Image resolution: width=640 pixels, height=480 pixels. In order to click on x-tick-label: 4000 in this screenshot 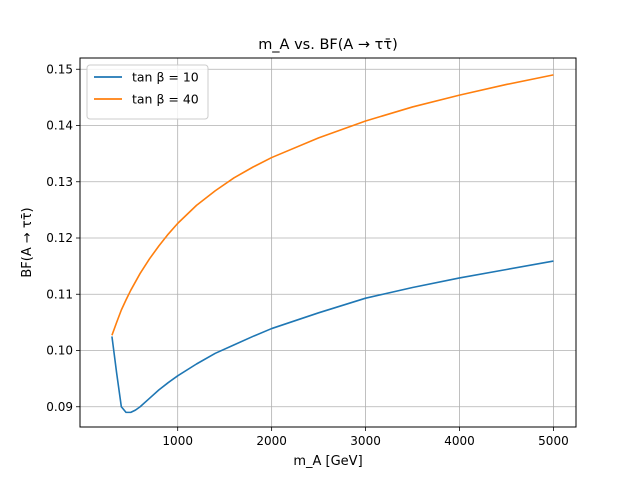, I will do `click(459, 441)`.